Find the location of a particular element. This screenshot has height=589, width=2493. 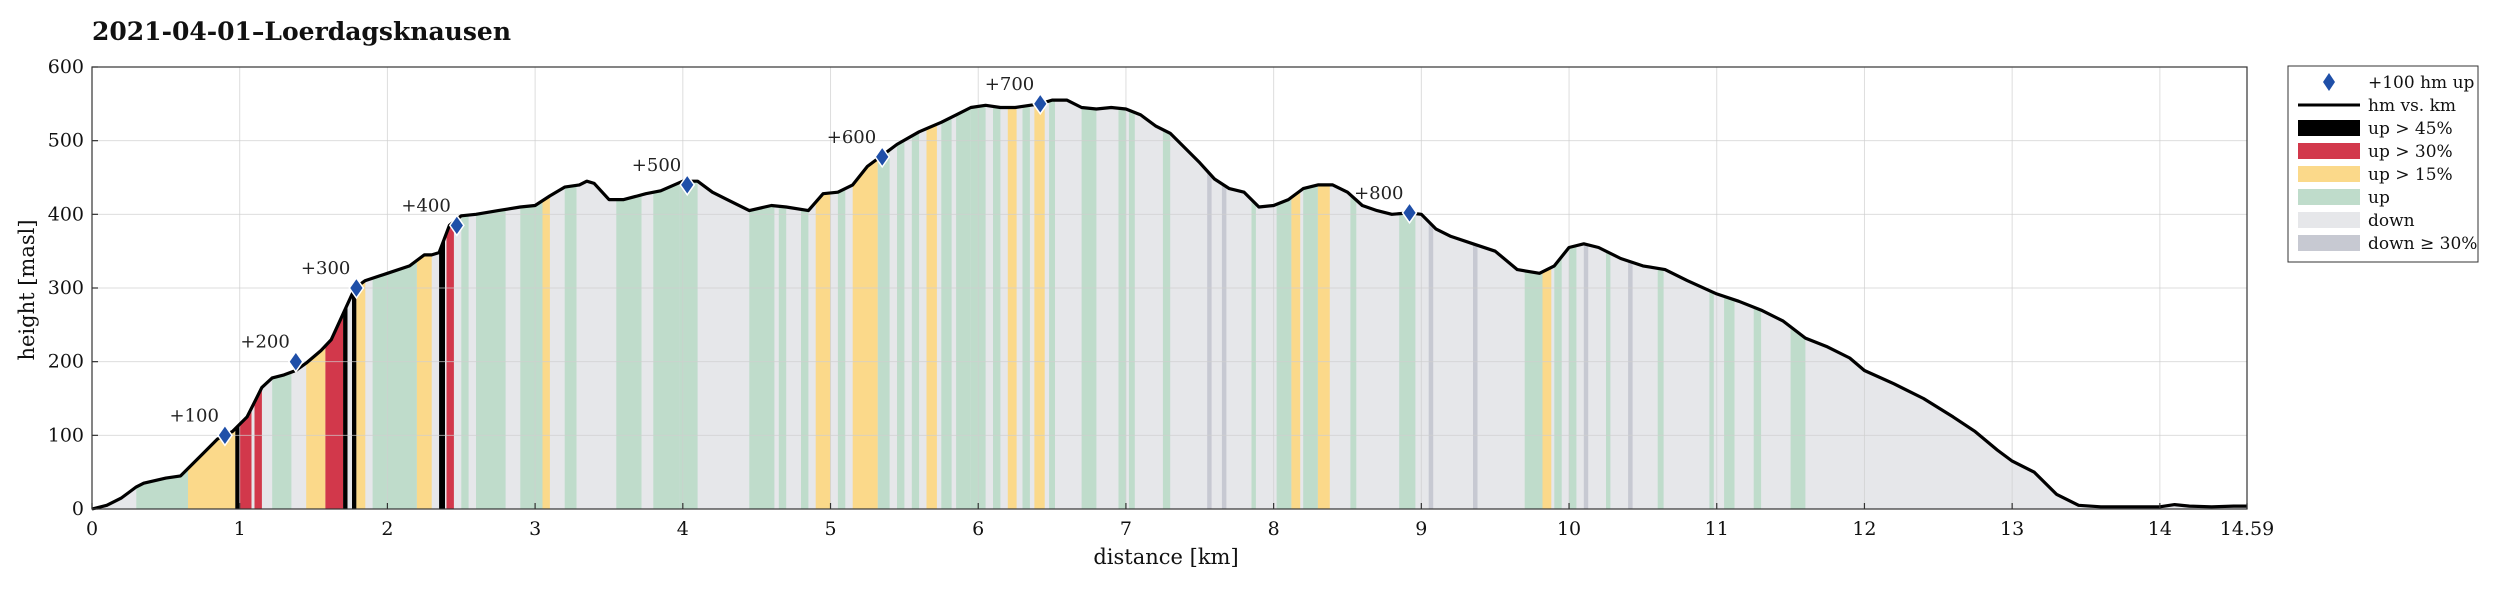

x-tick-label: 8 is located at coordinates (1274, 529).